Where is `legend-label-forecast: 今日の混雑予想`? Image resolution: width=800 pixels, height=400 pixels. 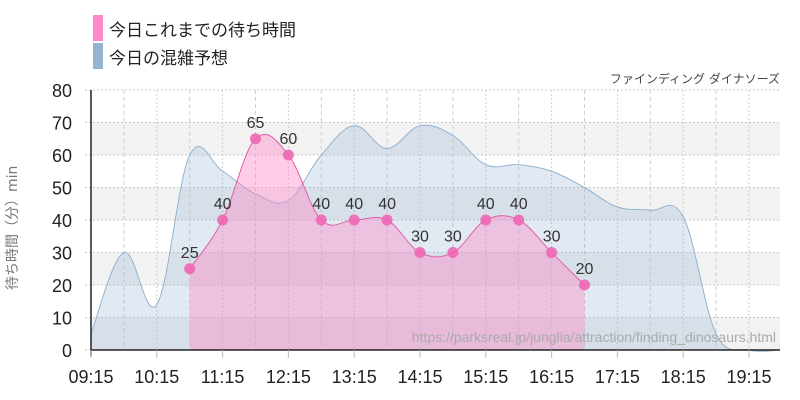
legend-label-forecast: 今日の混雑予想 is located at coordinates (168, 58).